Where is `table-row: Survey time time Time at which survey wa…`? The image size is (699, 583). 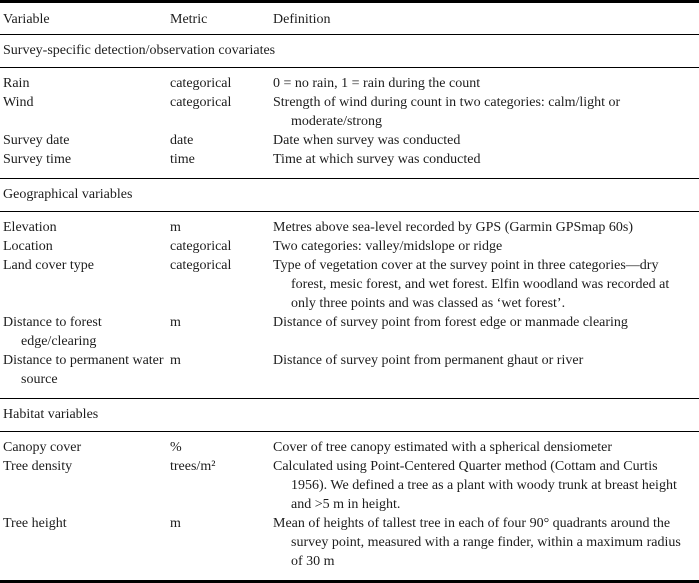
table-row: Survey time time Time at which survey wa… is located at coordinates (349, 159).